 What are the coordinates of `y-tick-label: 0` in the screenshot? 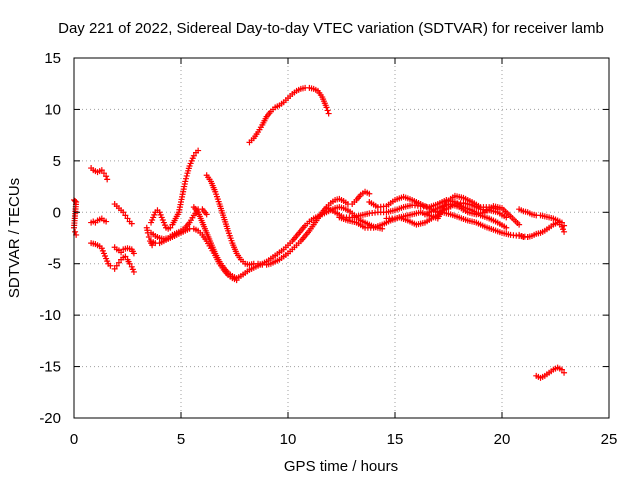 It's located at (57, 212).